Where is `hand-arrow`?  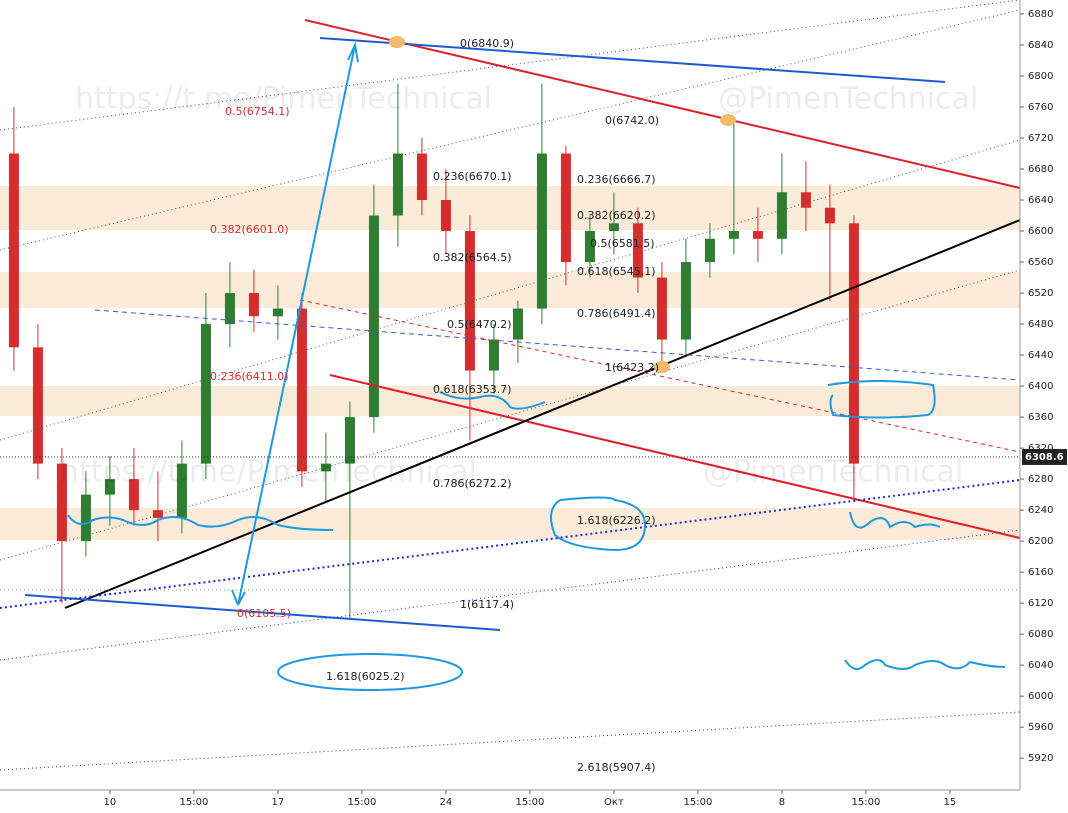
hand-arrow is located at coordinates (295, 323).